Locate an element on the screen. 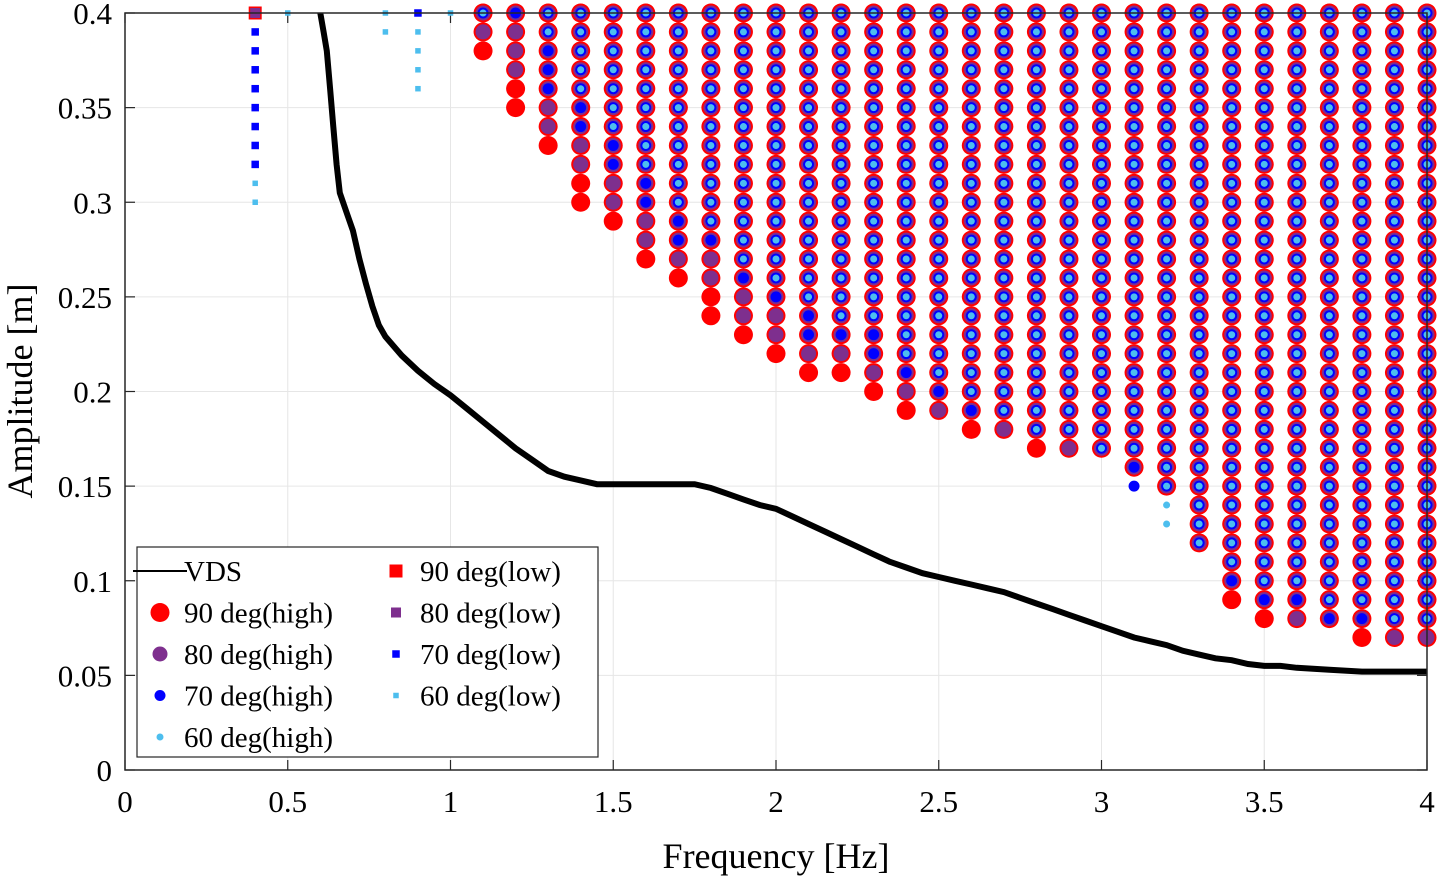 This screenshot has width=1438, height=878. y-tick-label: 0 is located at coordinates (105, 770).